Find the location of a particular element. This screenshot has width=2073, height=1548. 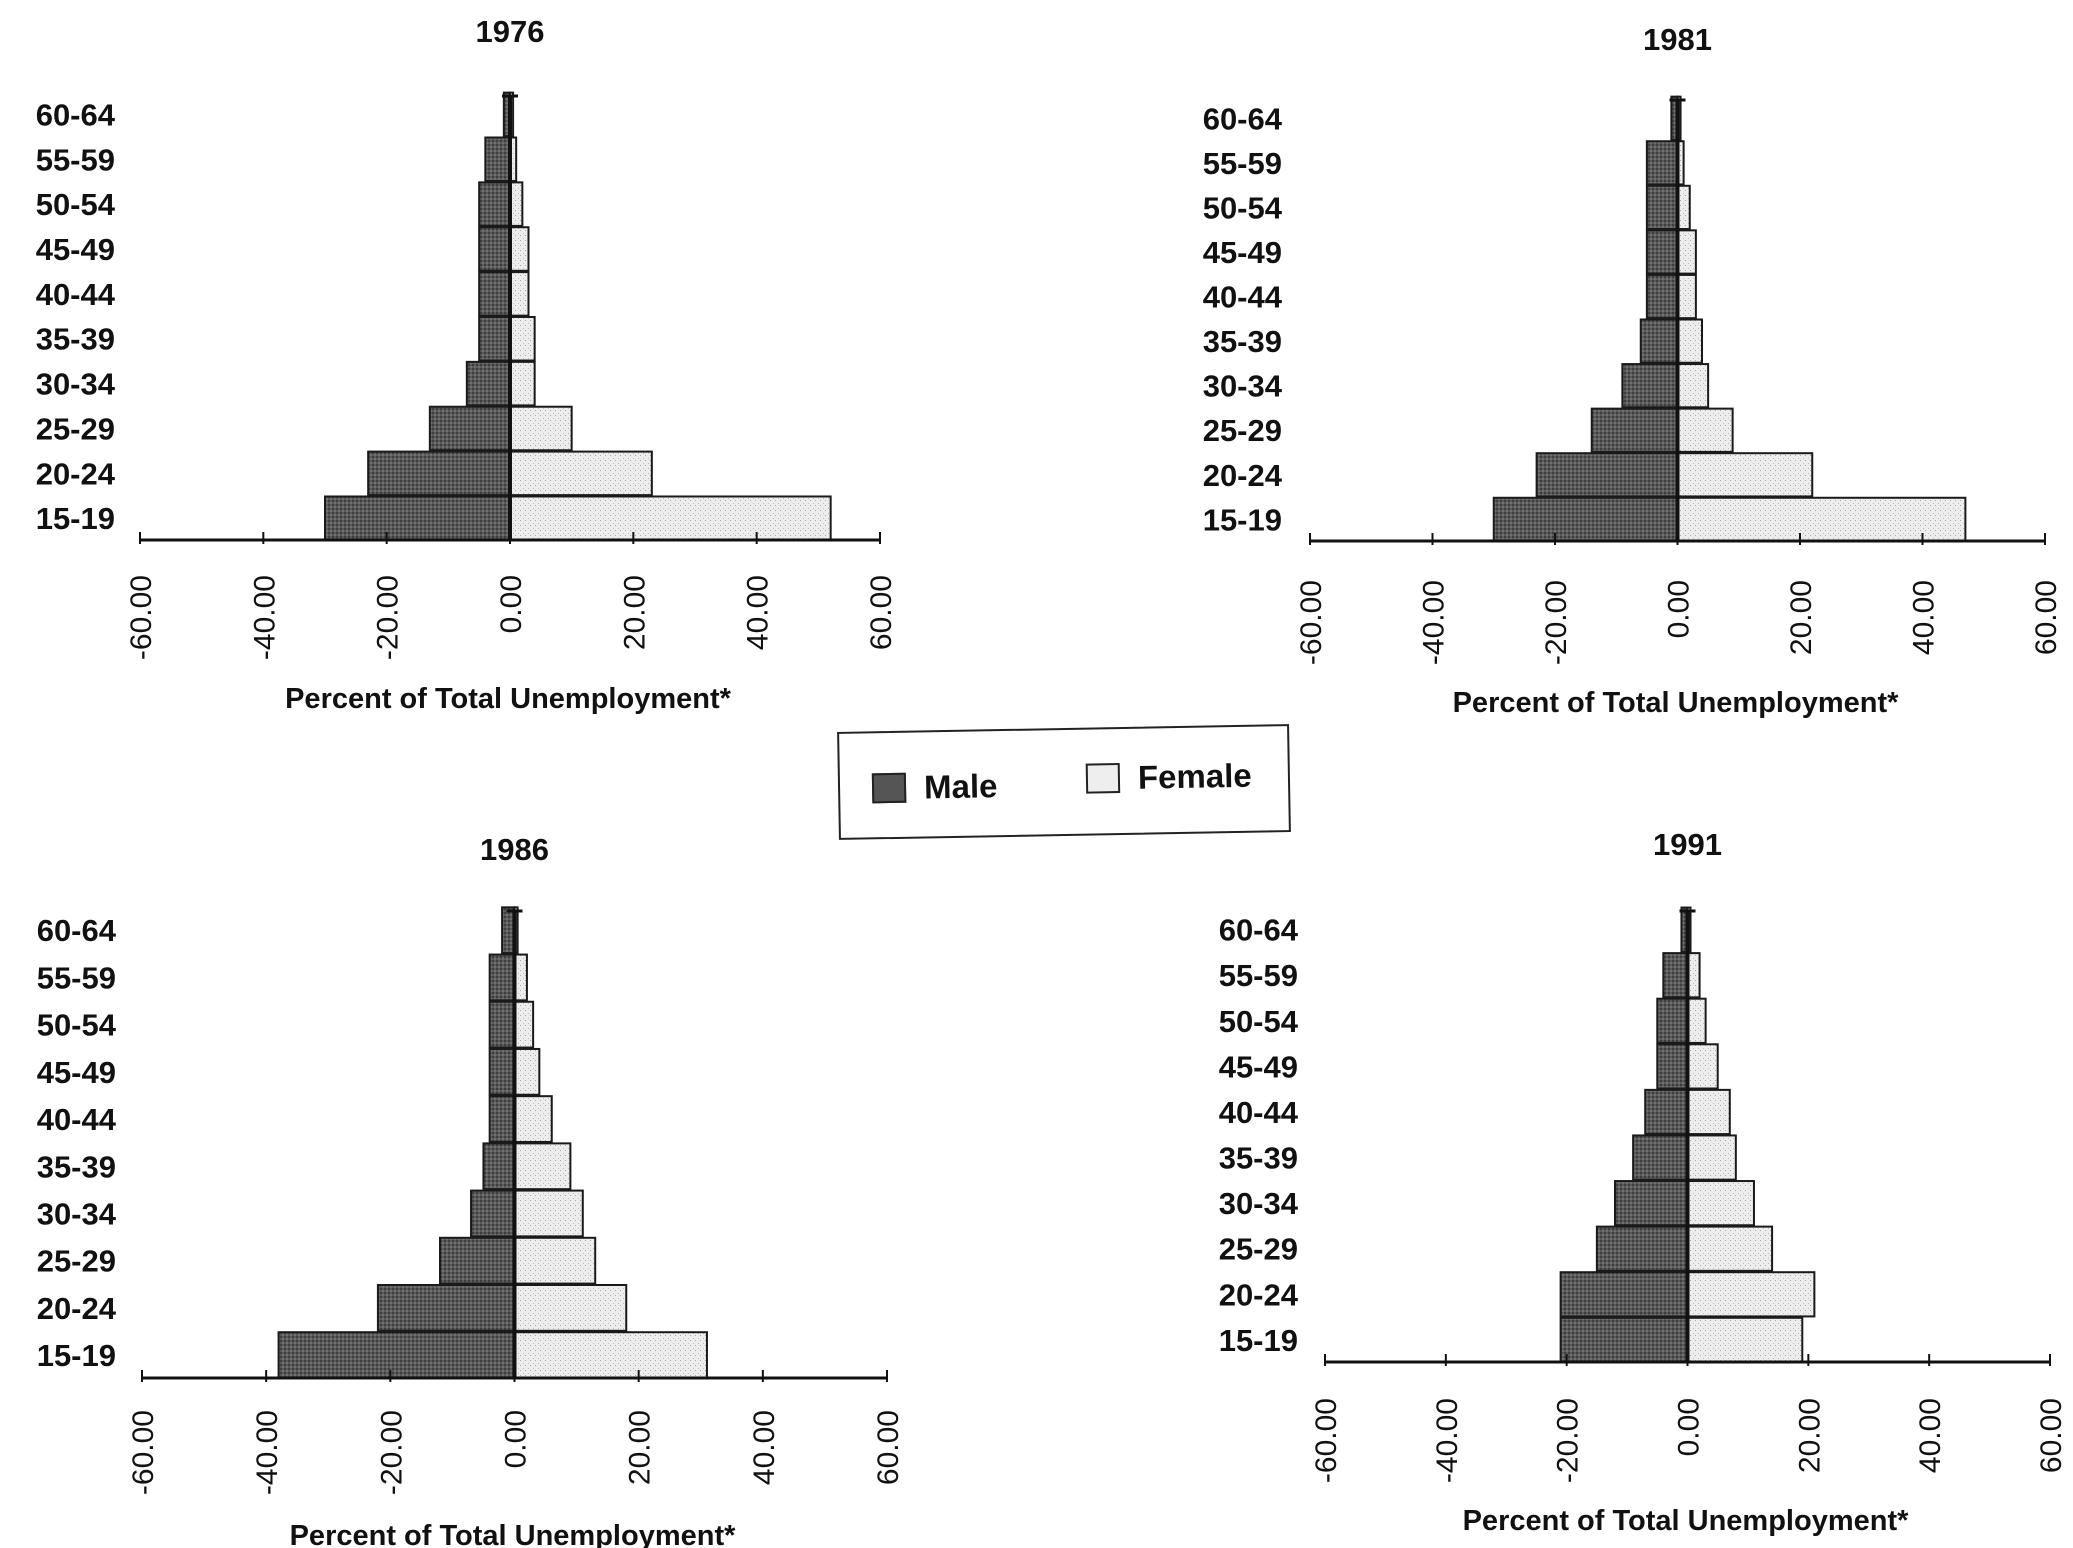

chart-title: 1986 is located at coordinates (514, 849).